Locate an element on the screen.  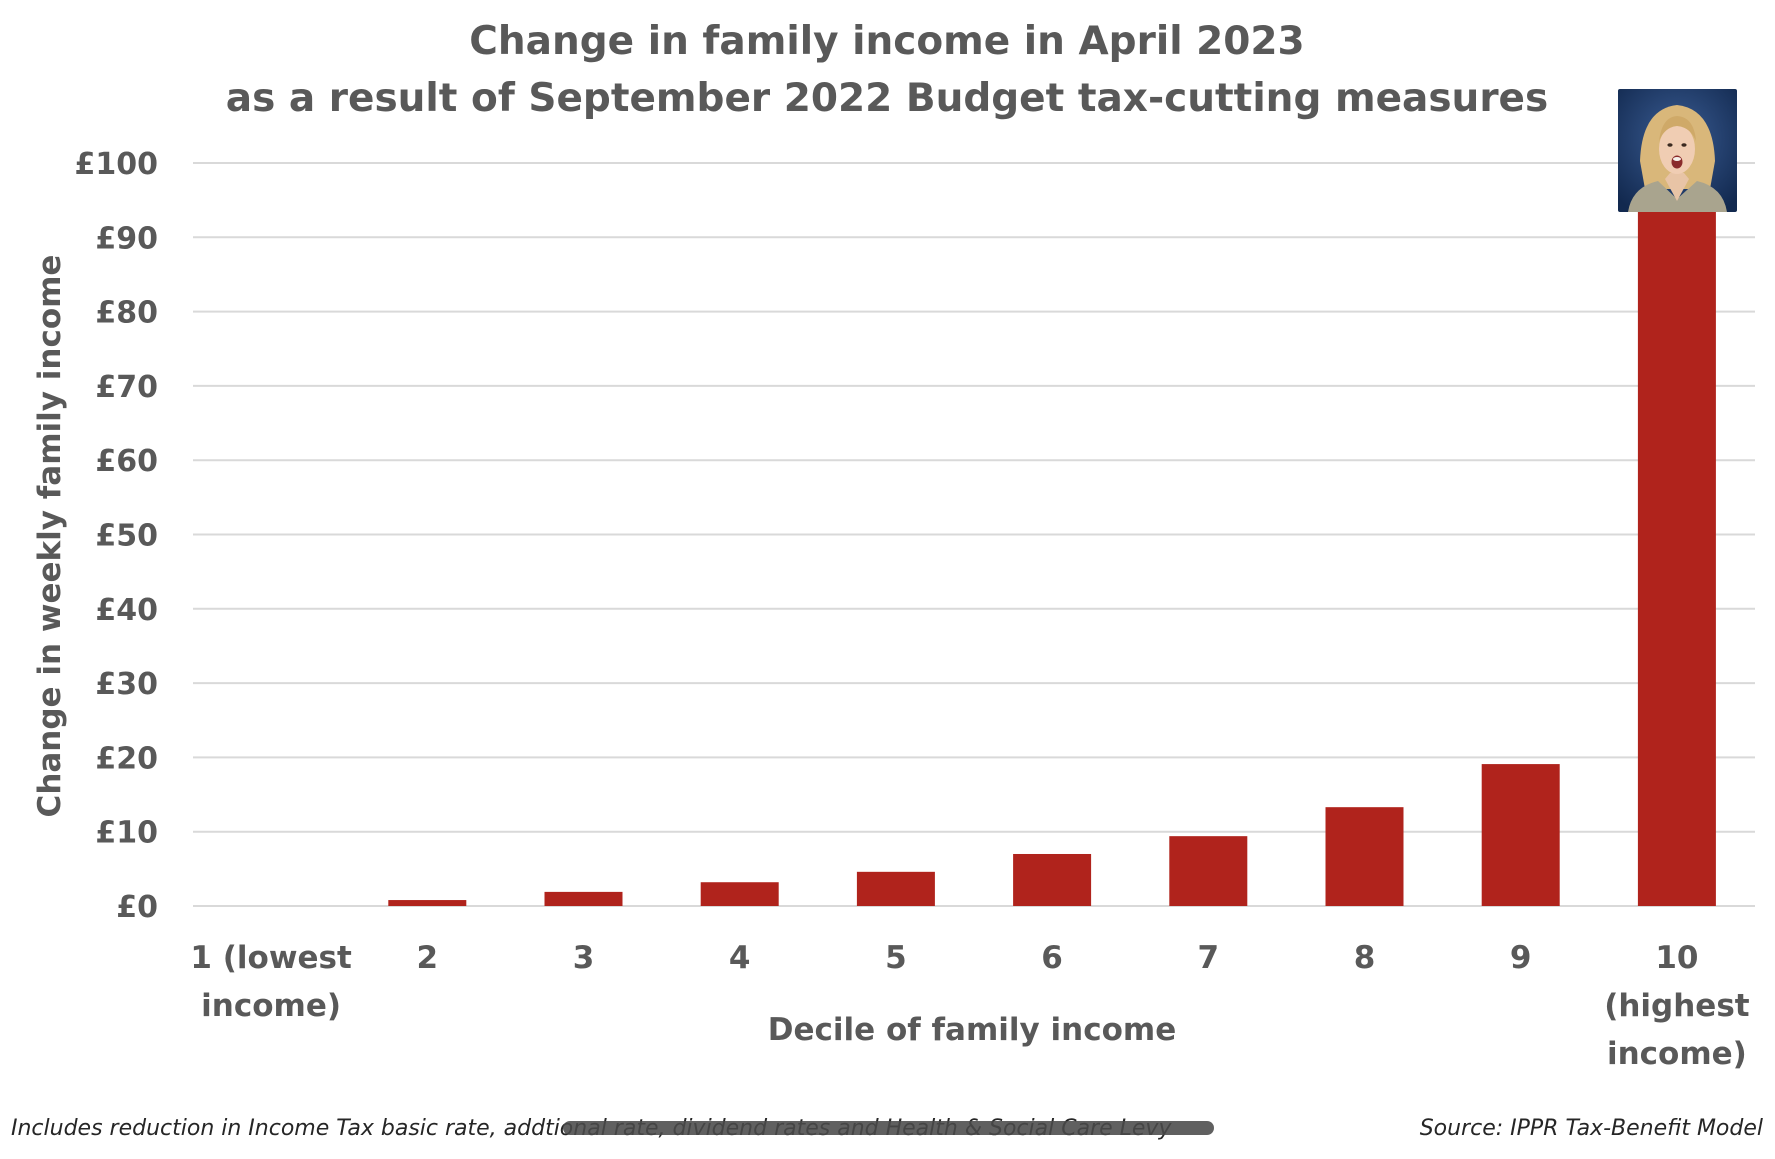
x-tick-label: (highest is located at coordinates (1677, 1006).